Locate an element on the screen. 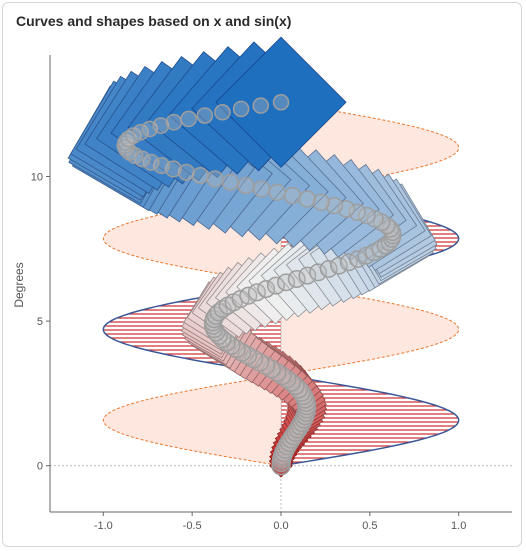  x-tick-label: 0.0 is located at coordinates (280, 526).